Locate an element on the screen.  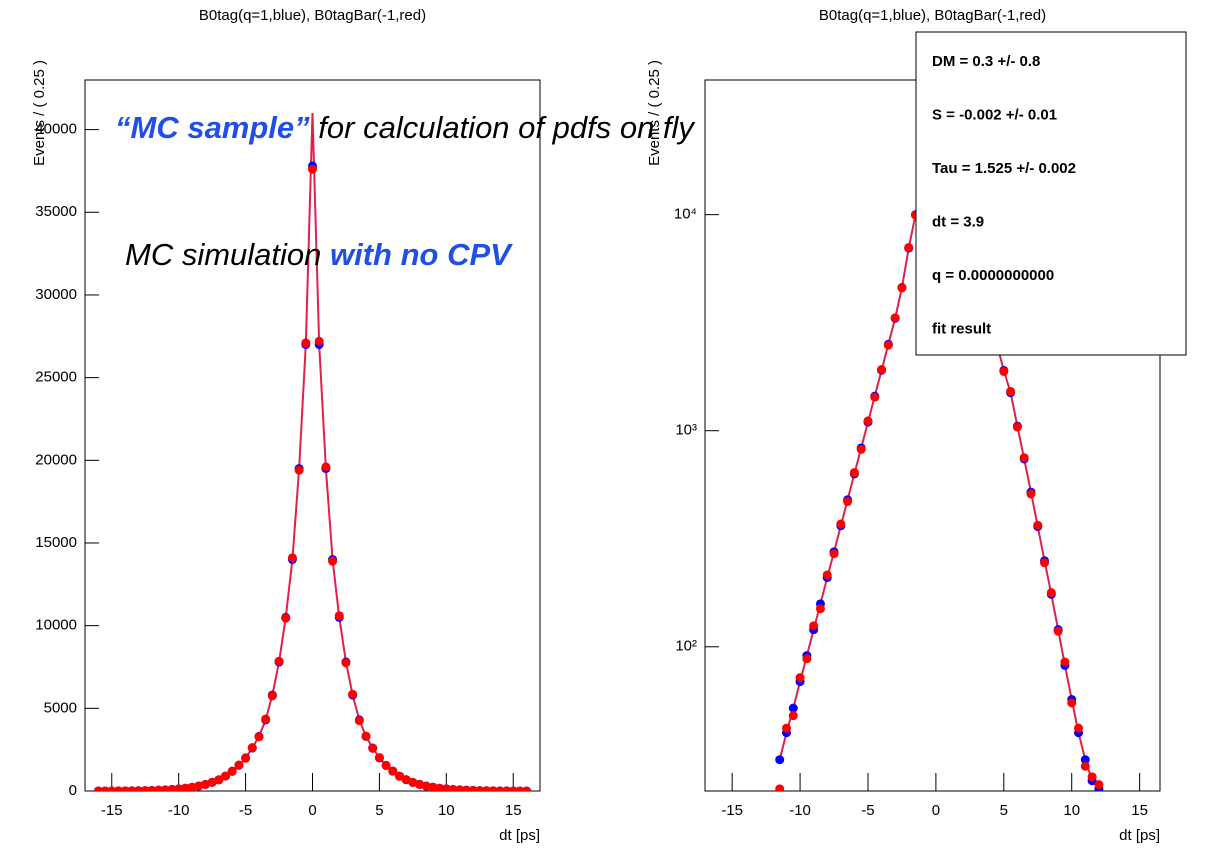
y-tick-label: 40000 is located at coordinates (56, 129).